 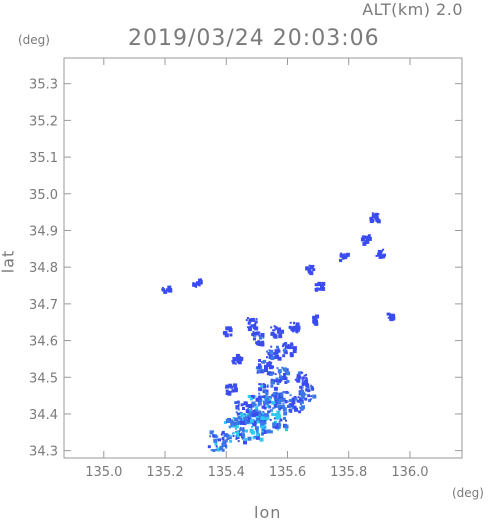 What do you see at coordinates (43, 158) in the screenshot?
I see `y-tick-label-8: 35.1` at bounding box center [43, 158].